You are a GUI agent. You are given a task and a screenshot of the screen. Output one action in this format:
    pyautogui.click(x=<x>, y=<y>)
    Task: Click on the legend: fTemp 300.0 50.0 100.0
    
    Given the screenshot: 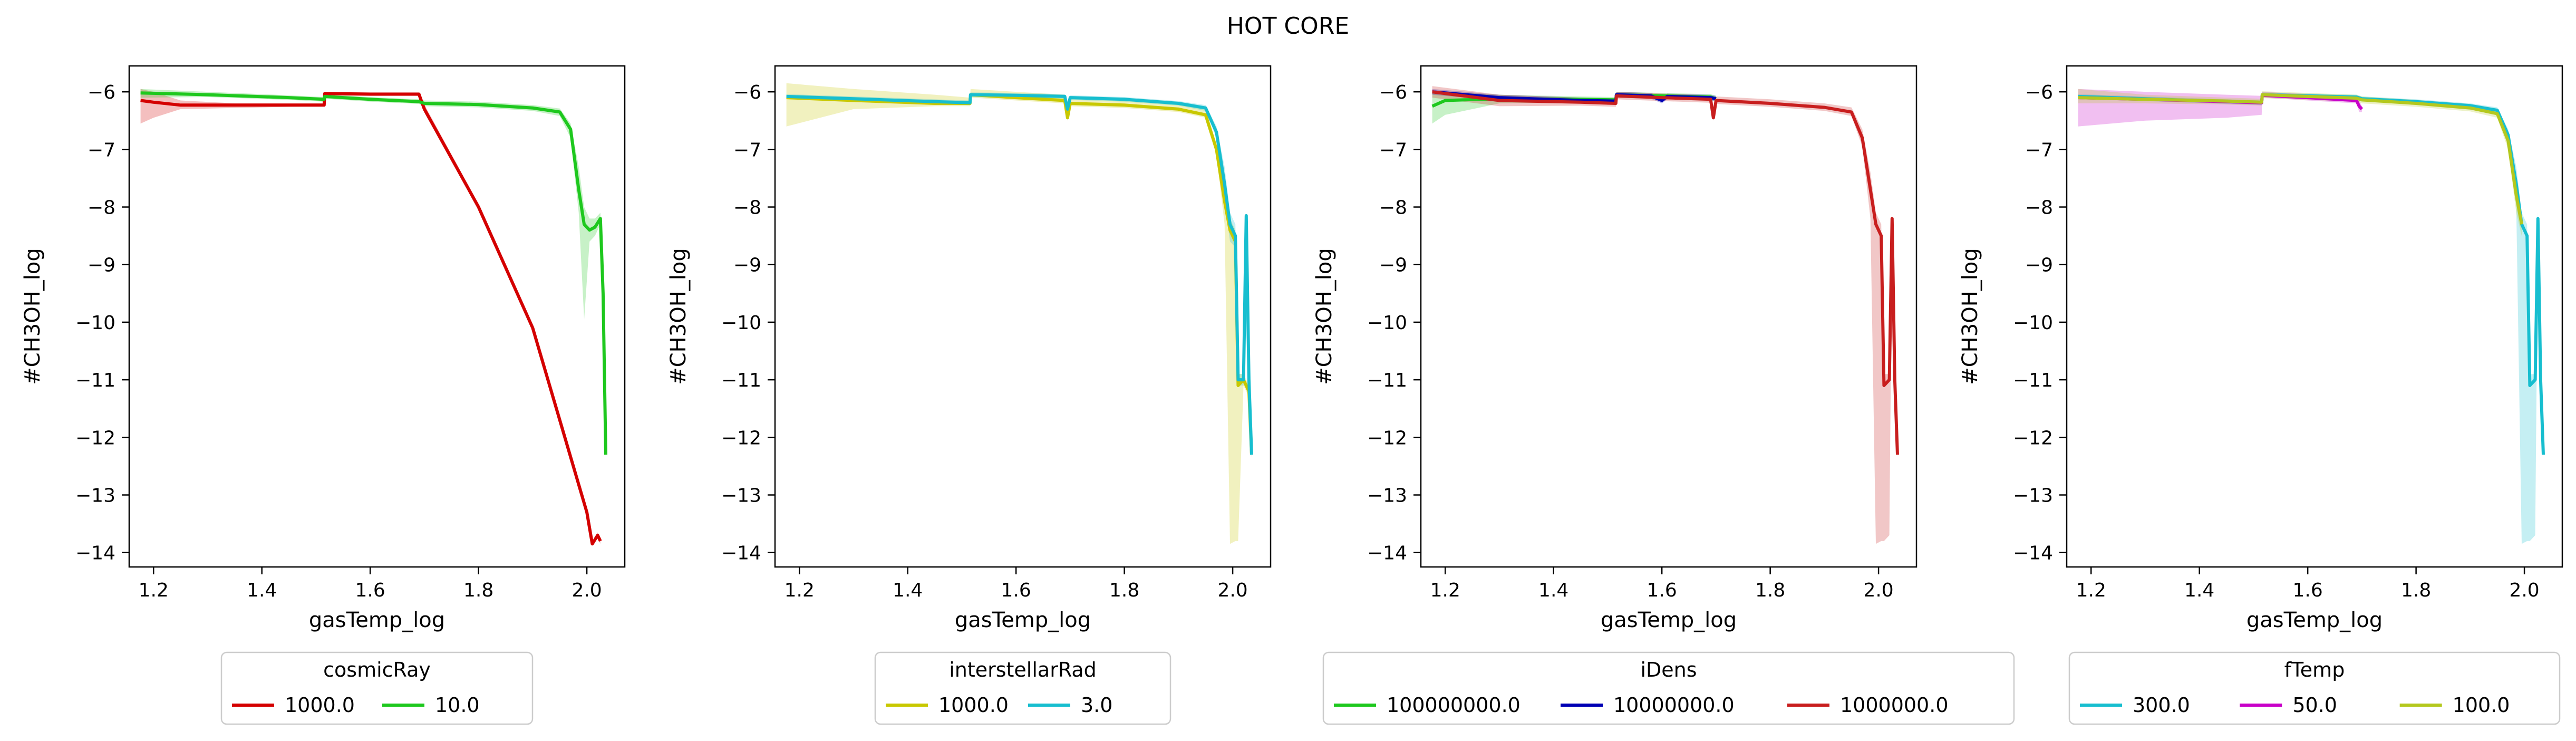 What is the action you would take?
    pyautogui.click(x=2314, y=688)
    